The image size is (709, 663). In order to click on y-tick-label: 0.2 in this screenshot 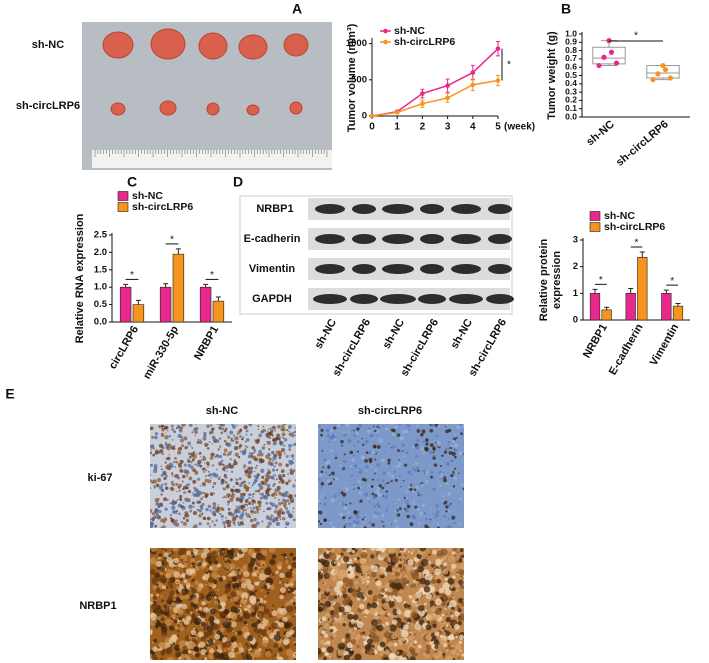, I will do `click(571, 100)`.